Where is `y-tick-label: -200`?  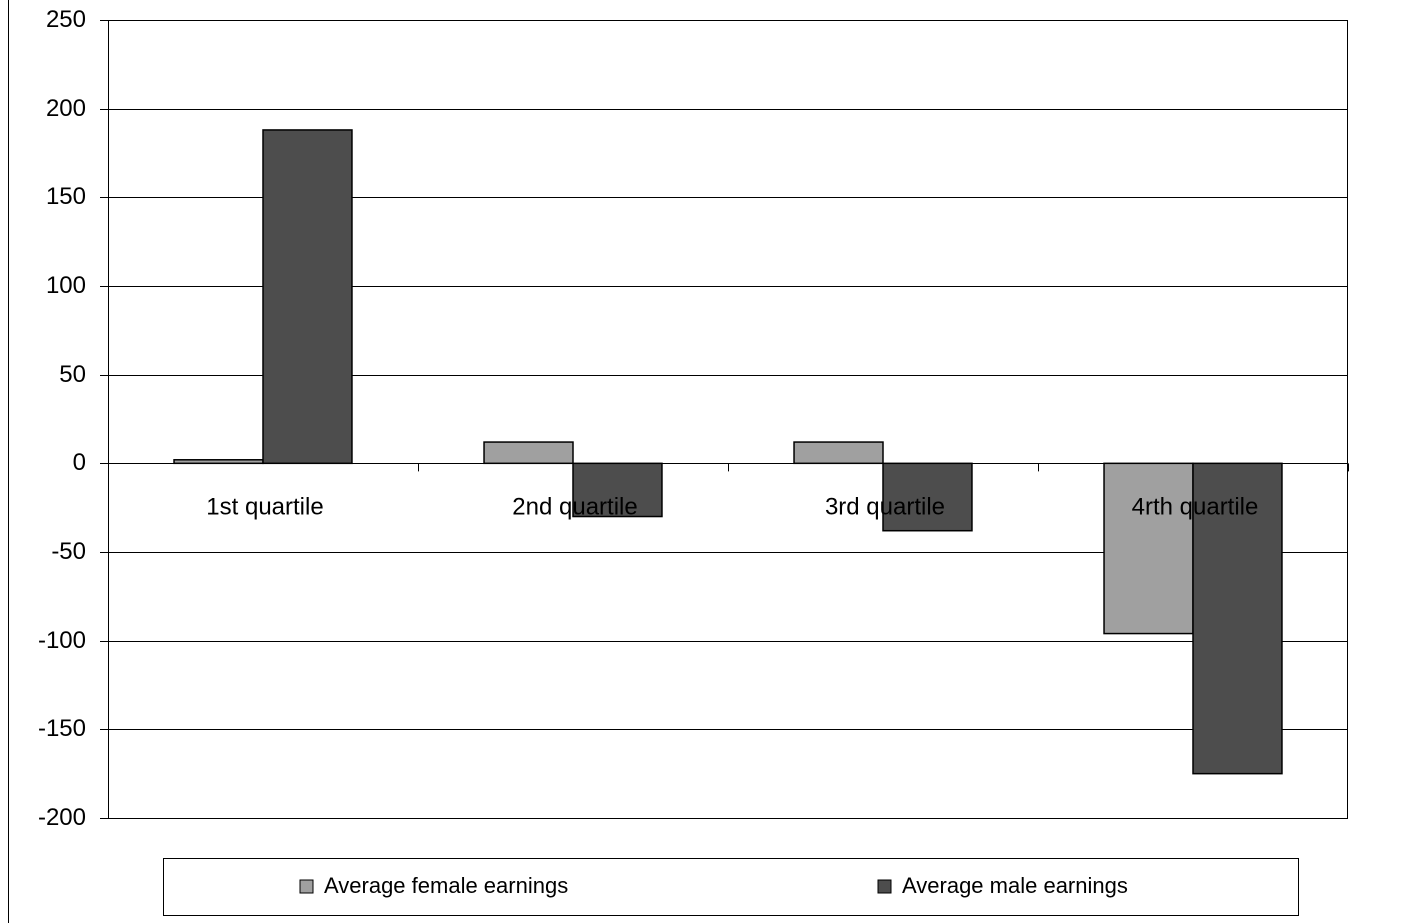 y-tick-label: -200 is located at coordinates (62, 817).